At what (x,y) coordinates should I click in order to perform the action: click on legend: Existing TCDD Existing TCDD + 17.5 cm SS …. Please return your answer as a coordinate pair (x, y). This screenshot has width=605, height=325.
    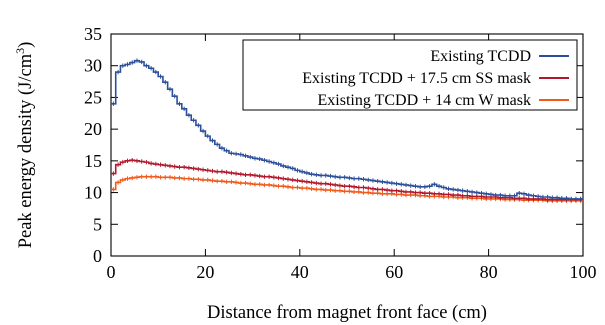
    Looking at the image, I should click on (410, 75).